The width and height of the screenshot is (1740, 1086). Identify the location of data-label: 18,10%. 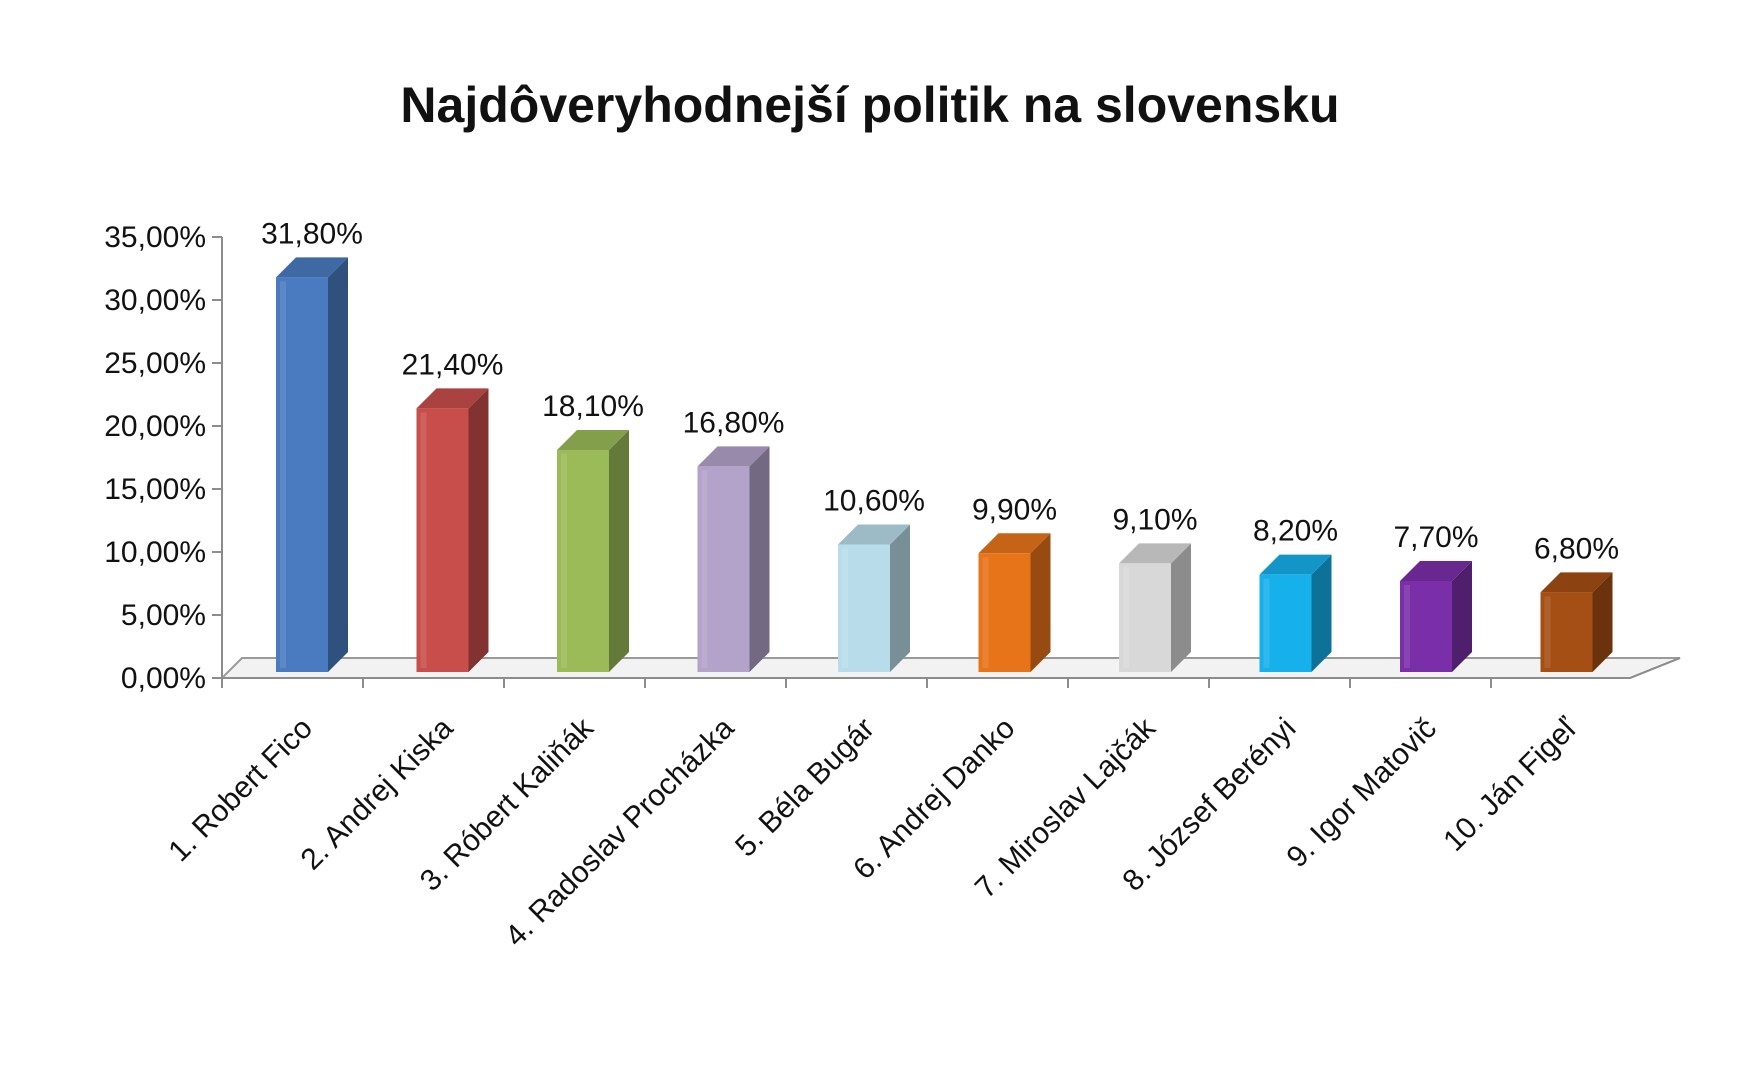
(593, 406).